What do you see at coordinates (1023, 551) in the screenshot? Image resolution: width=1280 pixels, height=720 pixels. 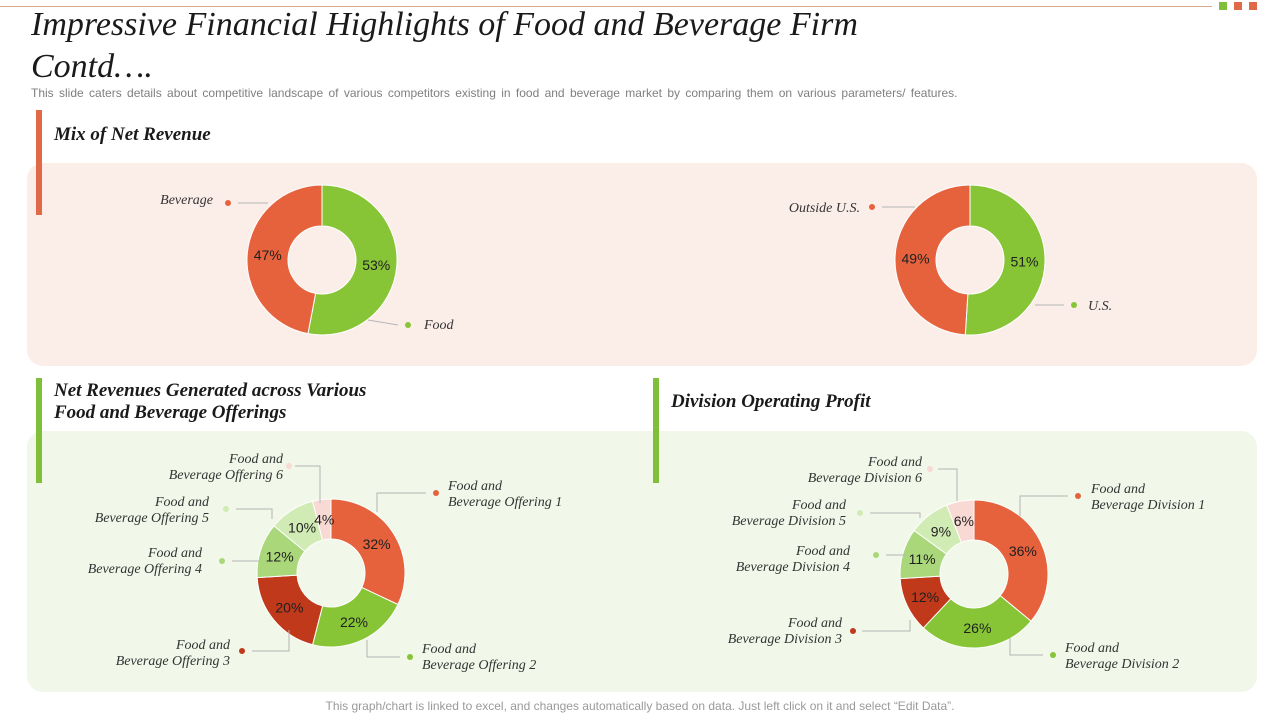 I see `slice-value-label: 36%` at bounding box center [1023, 551].